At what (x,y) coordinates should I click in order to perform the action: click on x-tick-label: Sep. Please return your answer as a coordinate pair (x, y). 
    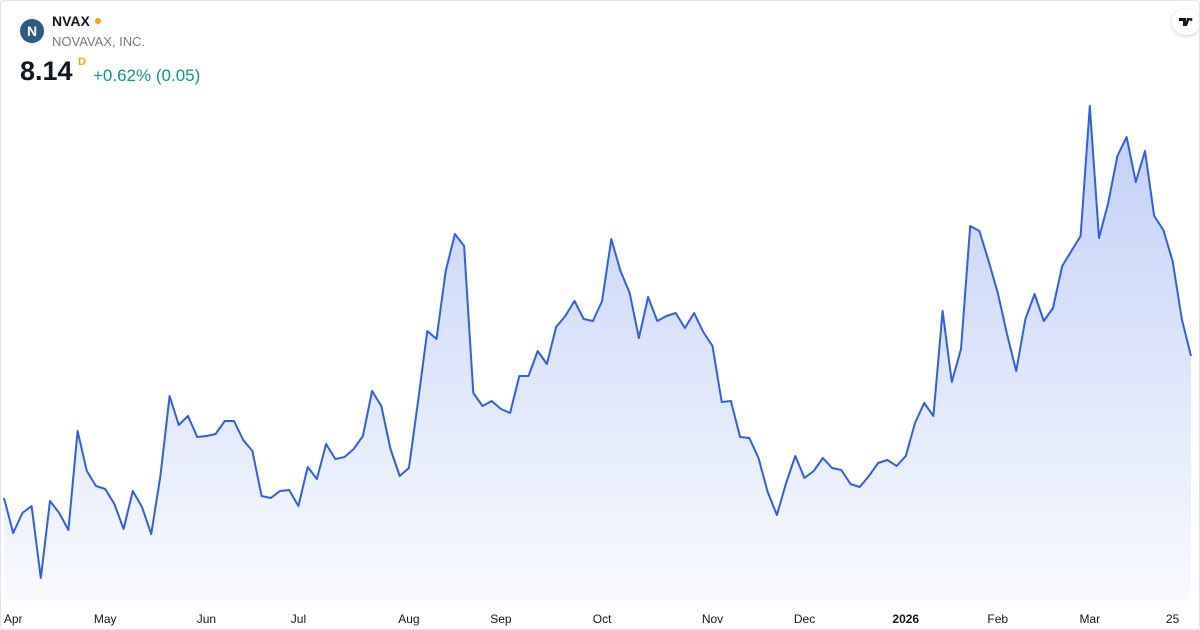
    Looking at the image, I should click on (501, 619).